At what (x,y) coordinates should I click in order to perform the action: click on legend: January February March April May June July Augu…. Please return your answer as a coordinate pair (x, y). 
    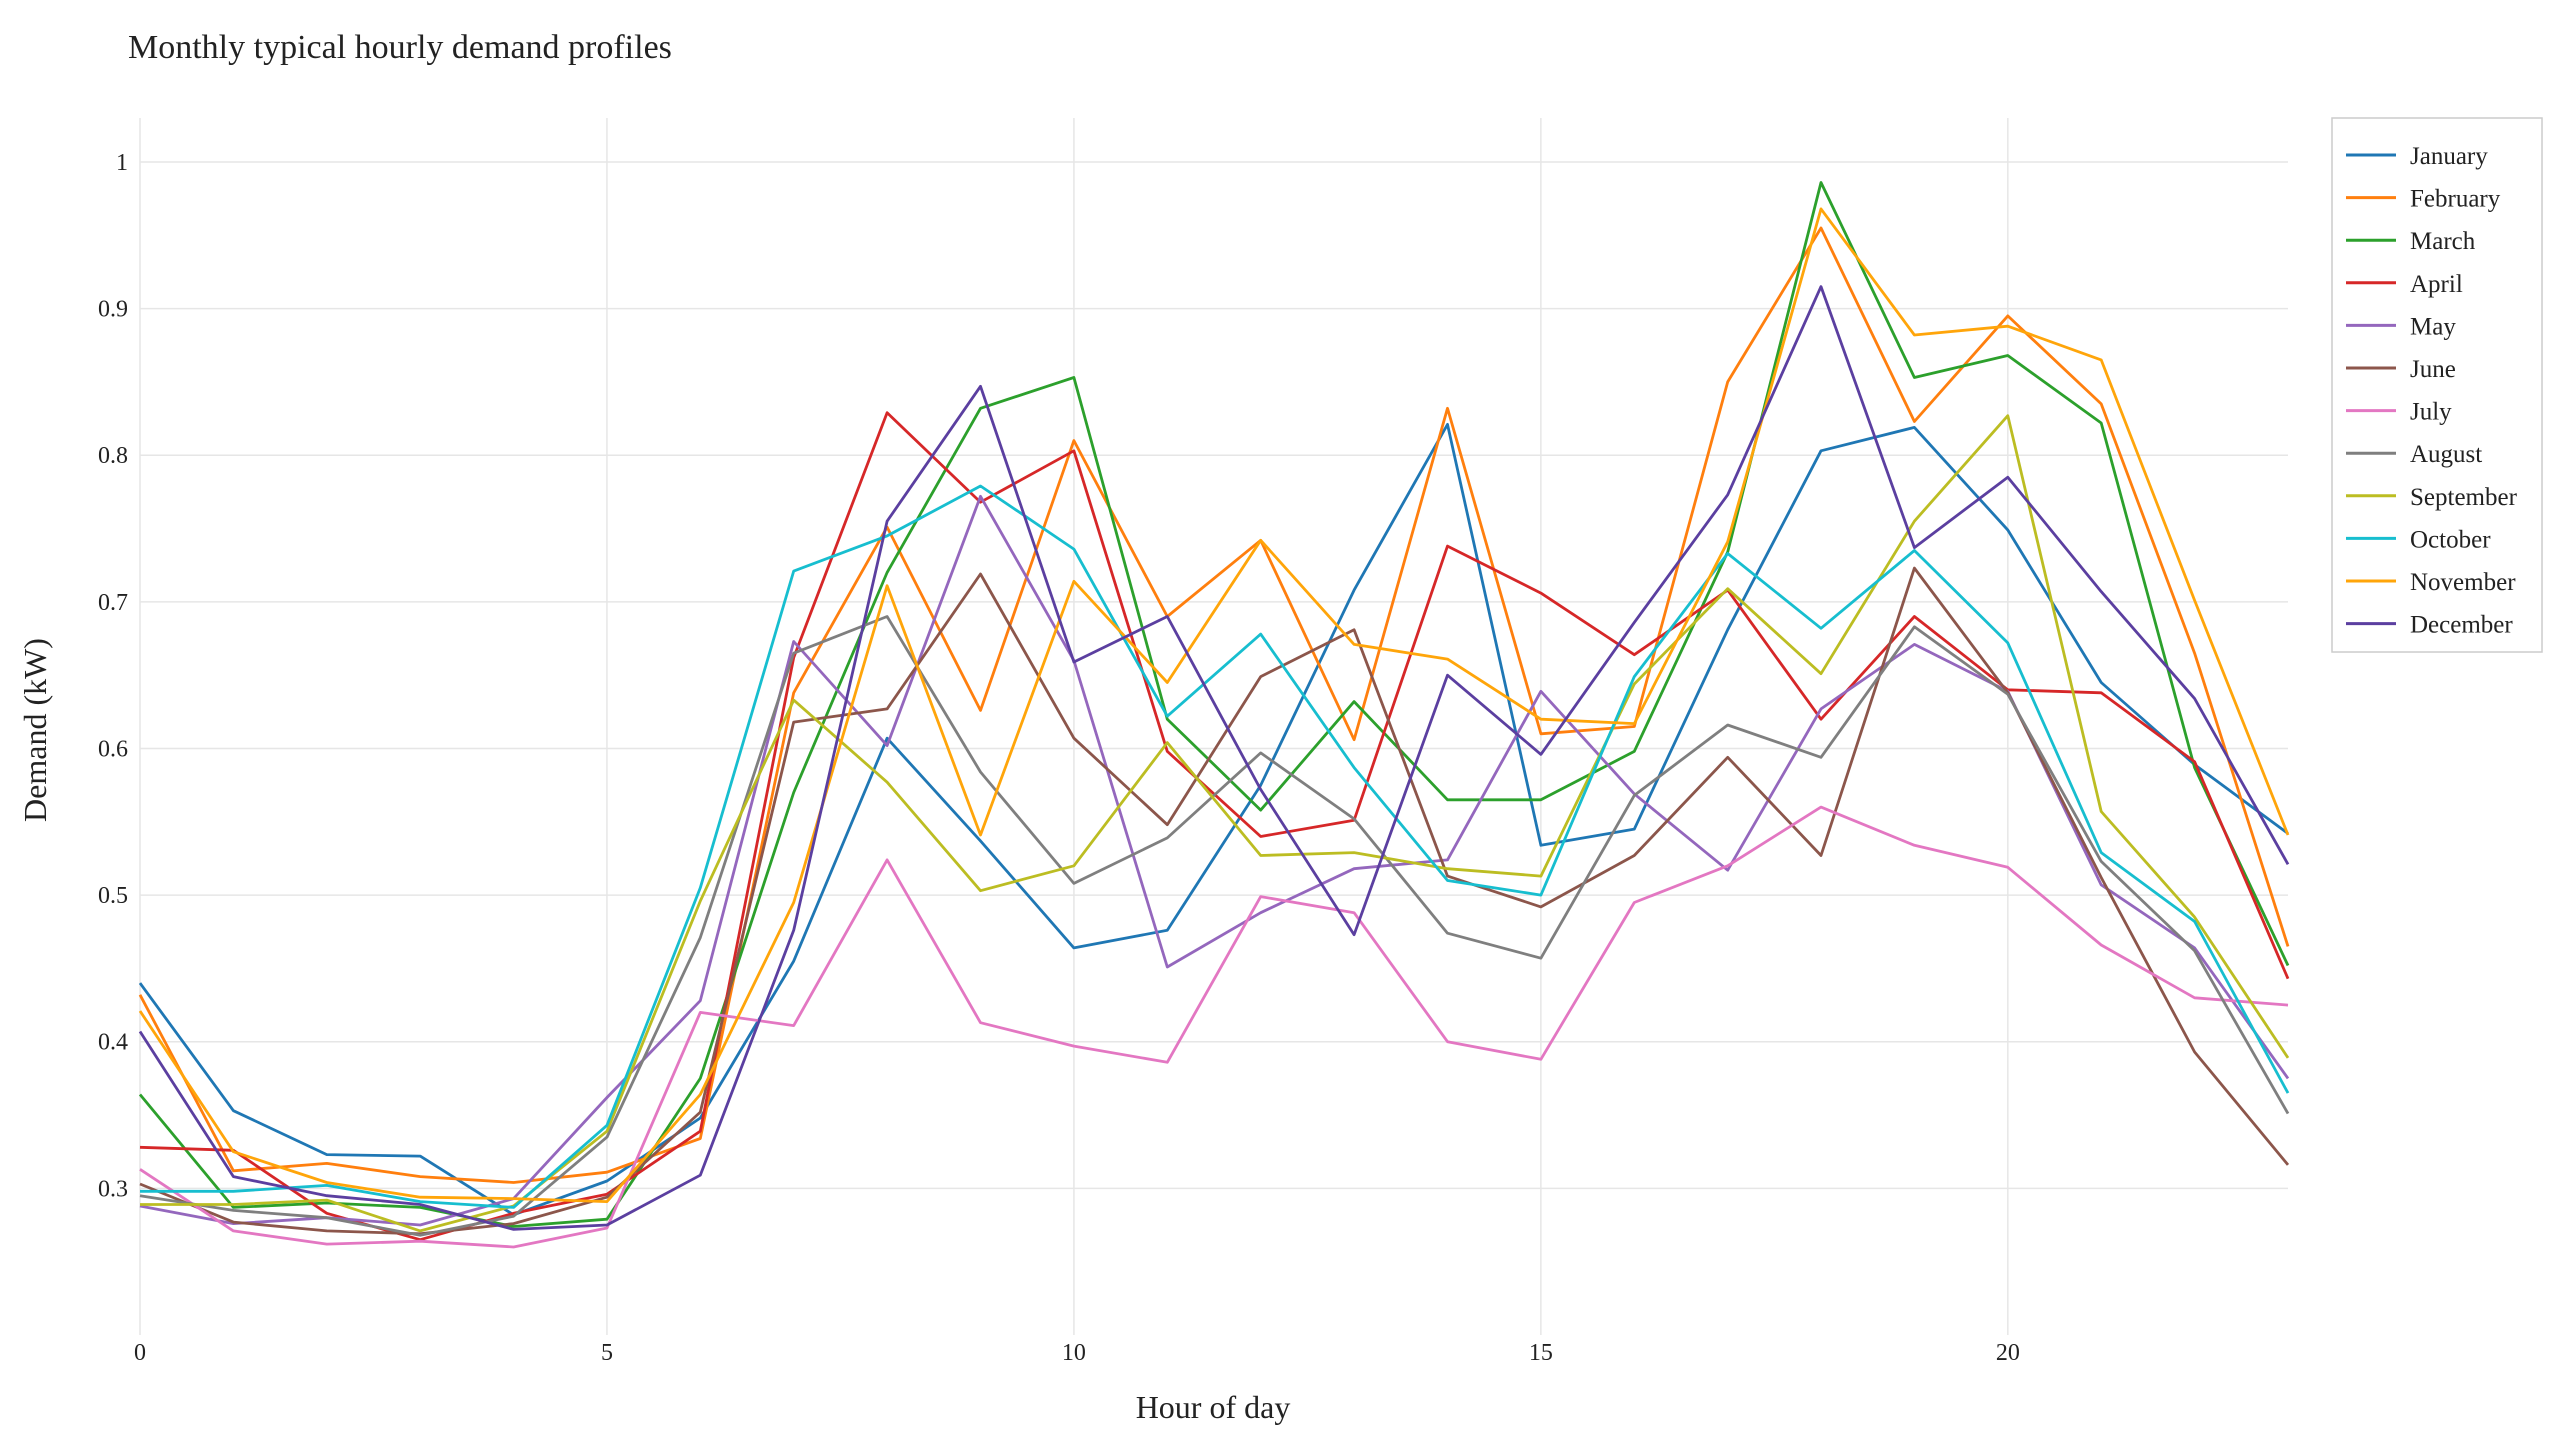
    Looking at the image, I should click on (2437, 385).